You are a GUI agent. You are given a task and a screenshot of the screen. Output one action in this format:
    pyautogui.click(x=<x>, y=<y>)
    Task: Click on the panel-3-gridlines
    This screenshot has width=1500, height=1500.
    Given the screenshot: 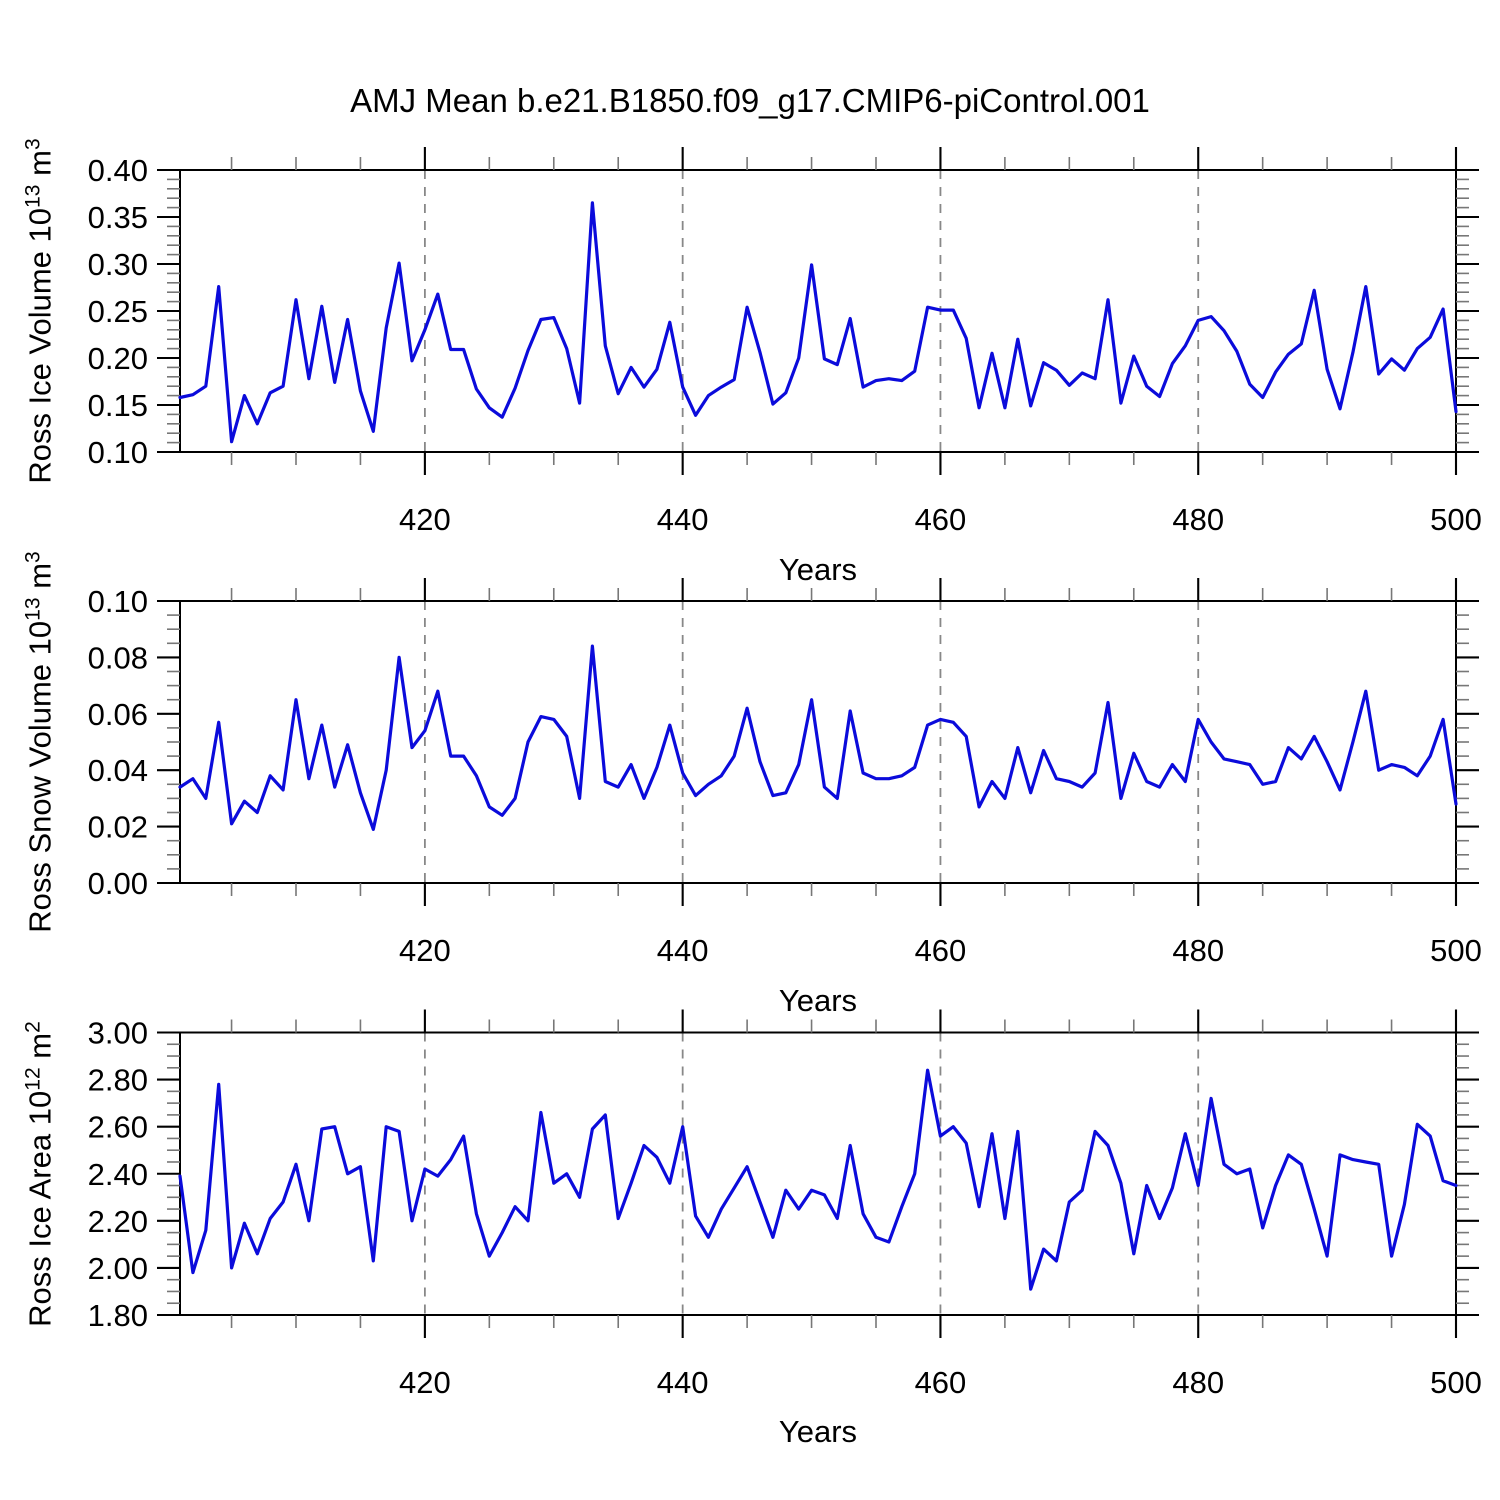 What is the action you would take?
    pyautogui.click(x=811, y=1173)
    